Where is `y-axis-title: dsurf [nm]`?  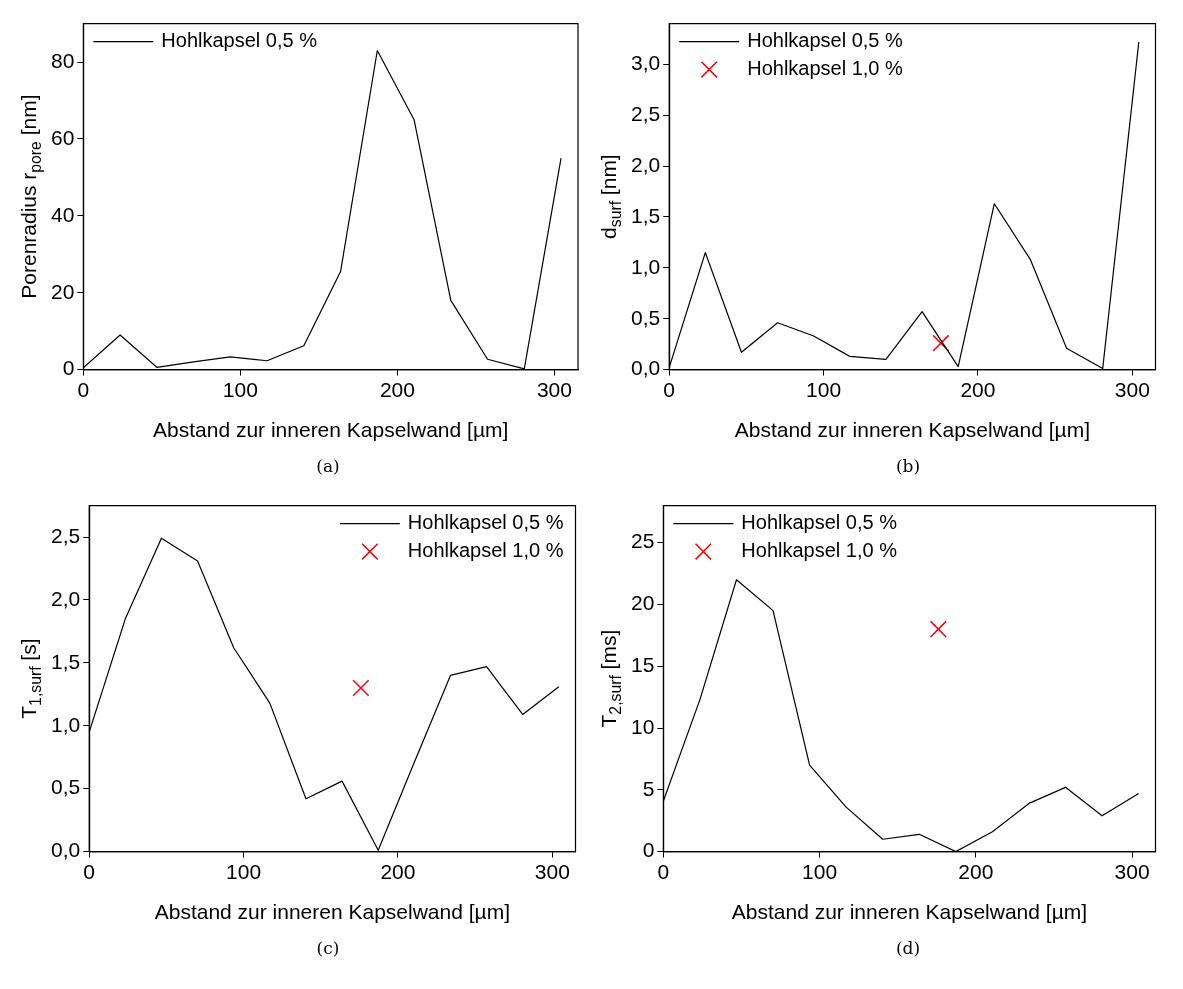 y-axis-title: dsurf [nm] is located at coordinates (610, 196).